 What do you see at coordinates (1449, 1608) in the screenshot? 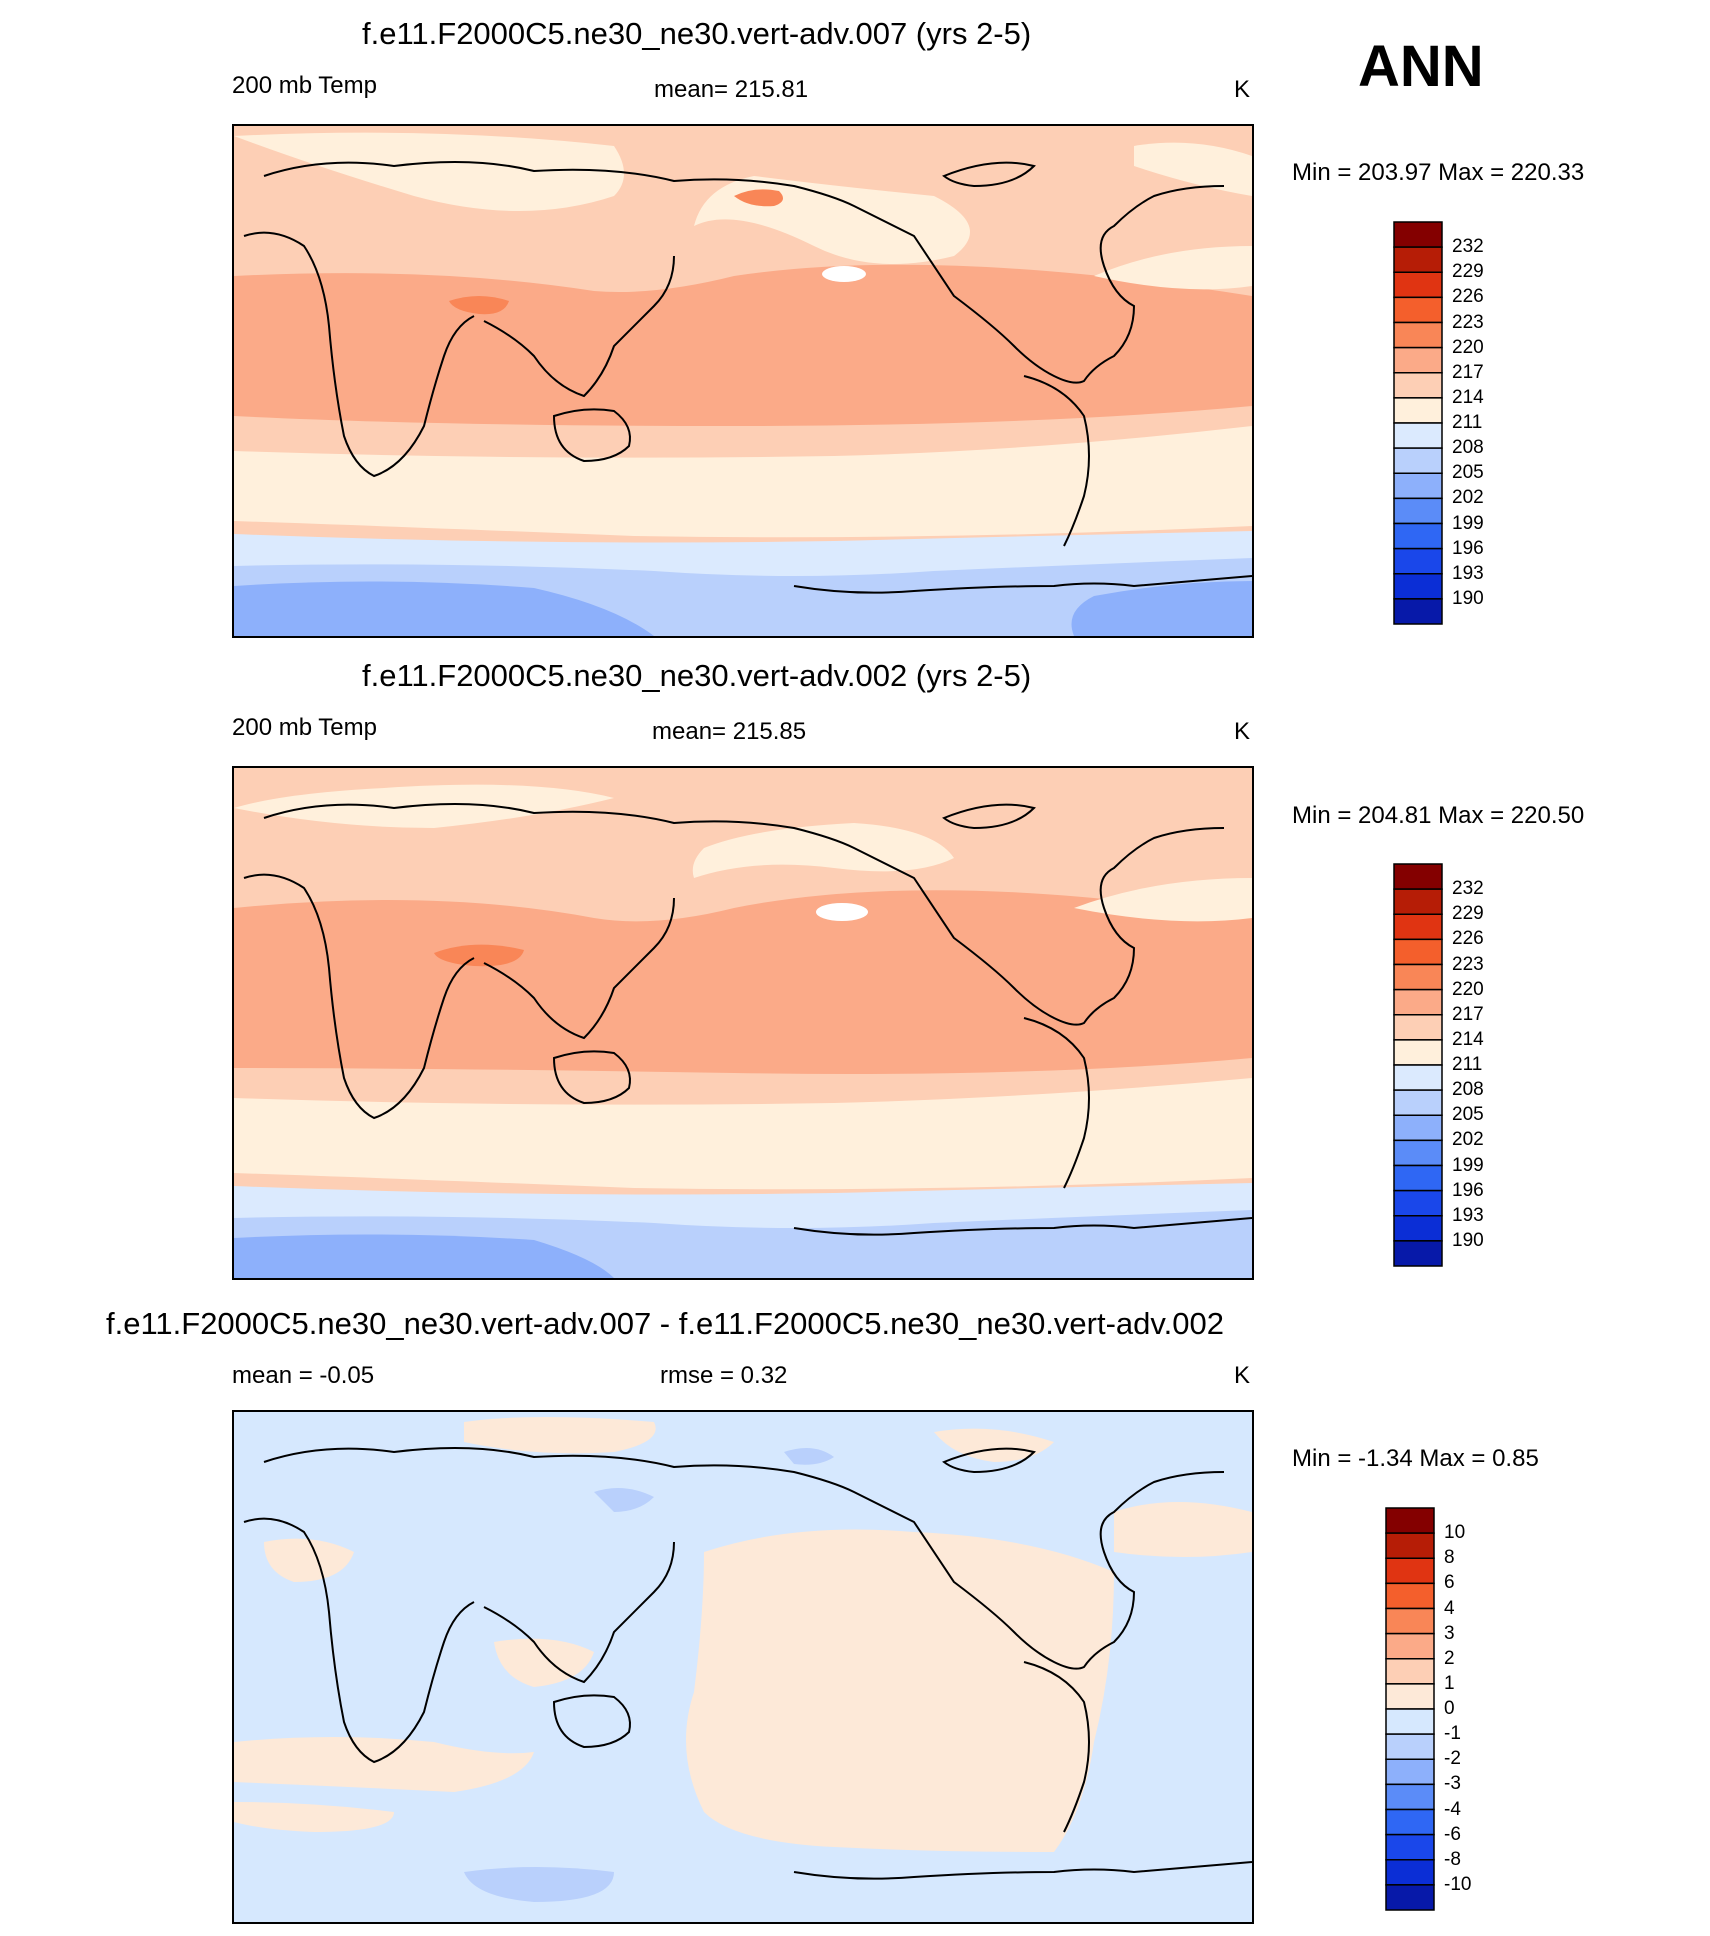
I see `colorbar-tick-label: 4` at bounding box center [1449, 1608].